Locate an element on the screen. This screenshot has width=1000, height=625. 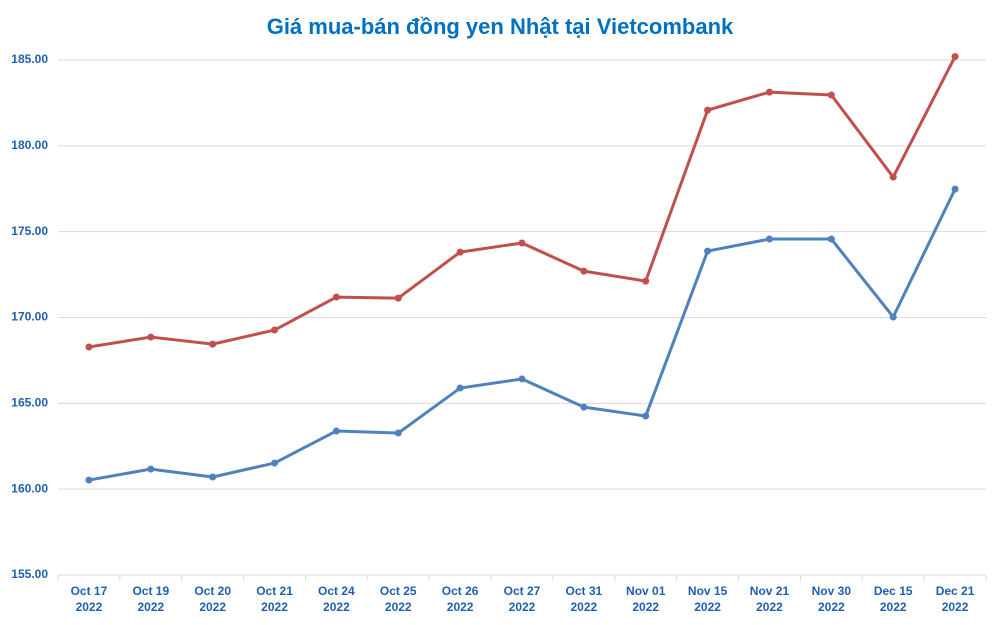
y-tick-label: 155.00 is located at coordinates (29, 574).